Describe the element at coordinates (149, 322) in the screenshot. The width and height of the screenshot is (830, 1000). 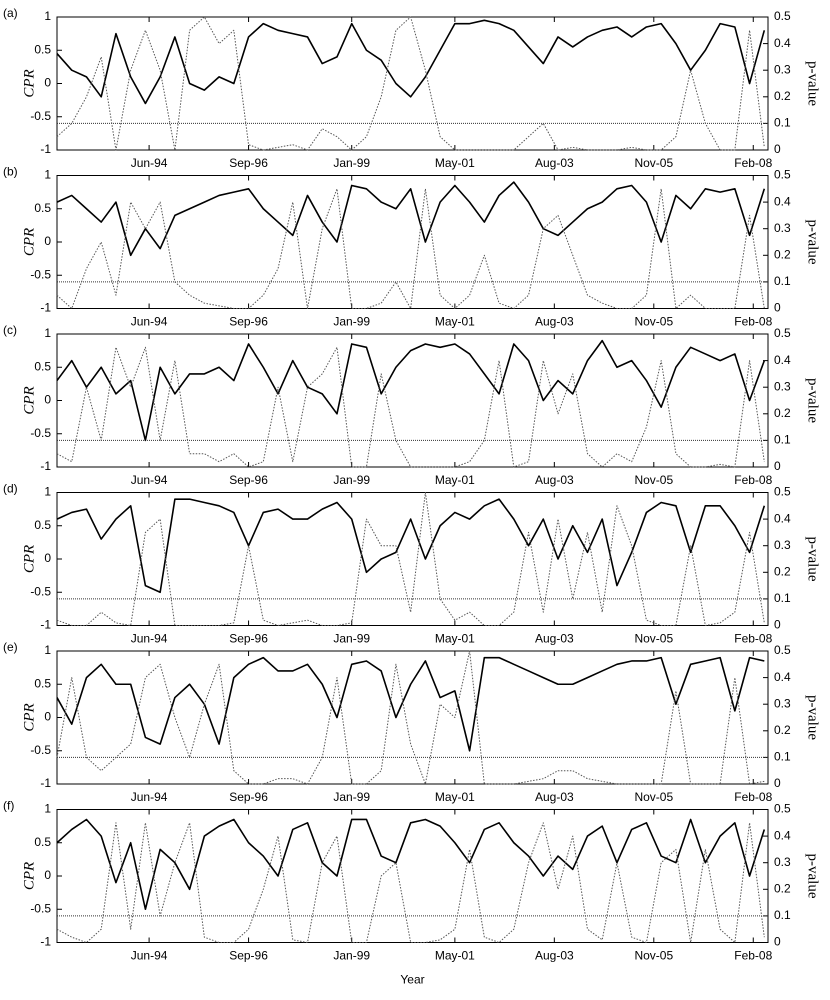
I see `x-tick-label: Jun-94` at that location.